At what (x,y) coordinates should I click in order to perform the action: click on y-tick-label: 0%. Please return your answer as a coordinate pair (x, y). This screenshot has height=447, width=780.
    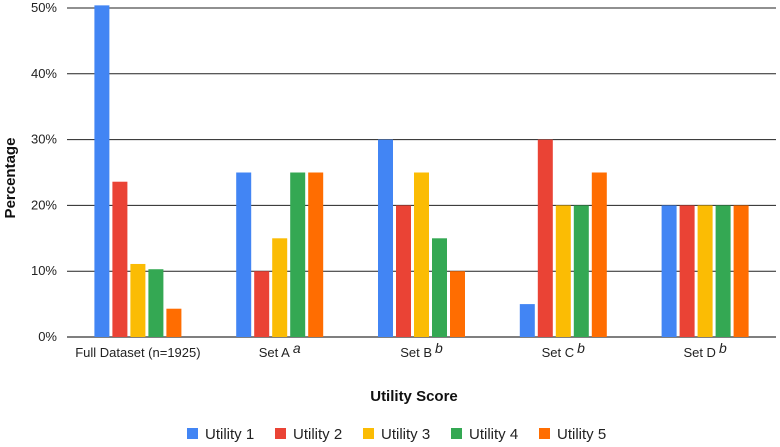
    Looking at the image, I should click on (47, 336).